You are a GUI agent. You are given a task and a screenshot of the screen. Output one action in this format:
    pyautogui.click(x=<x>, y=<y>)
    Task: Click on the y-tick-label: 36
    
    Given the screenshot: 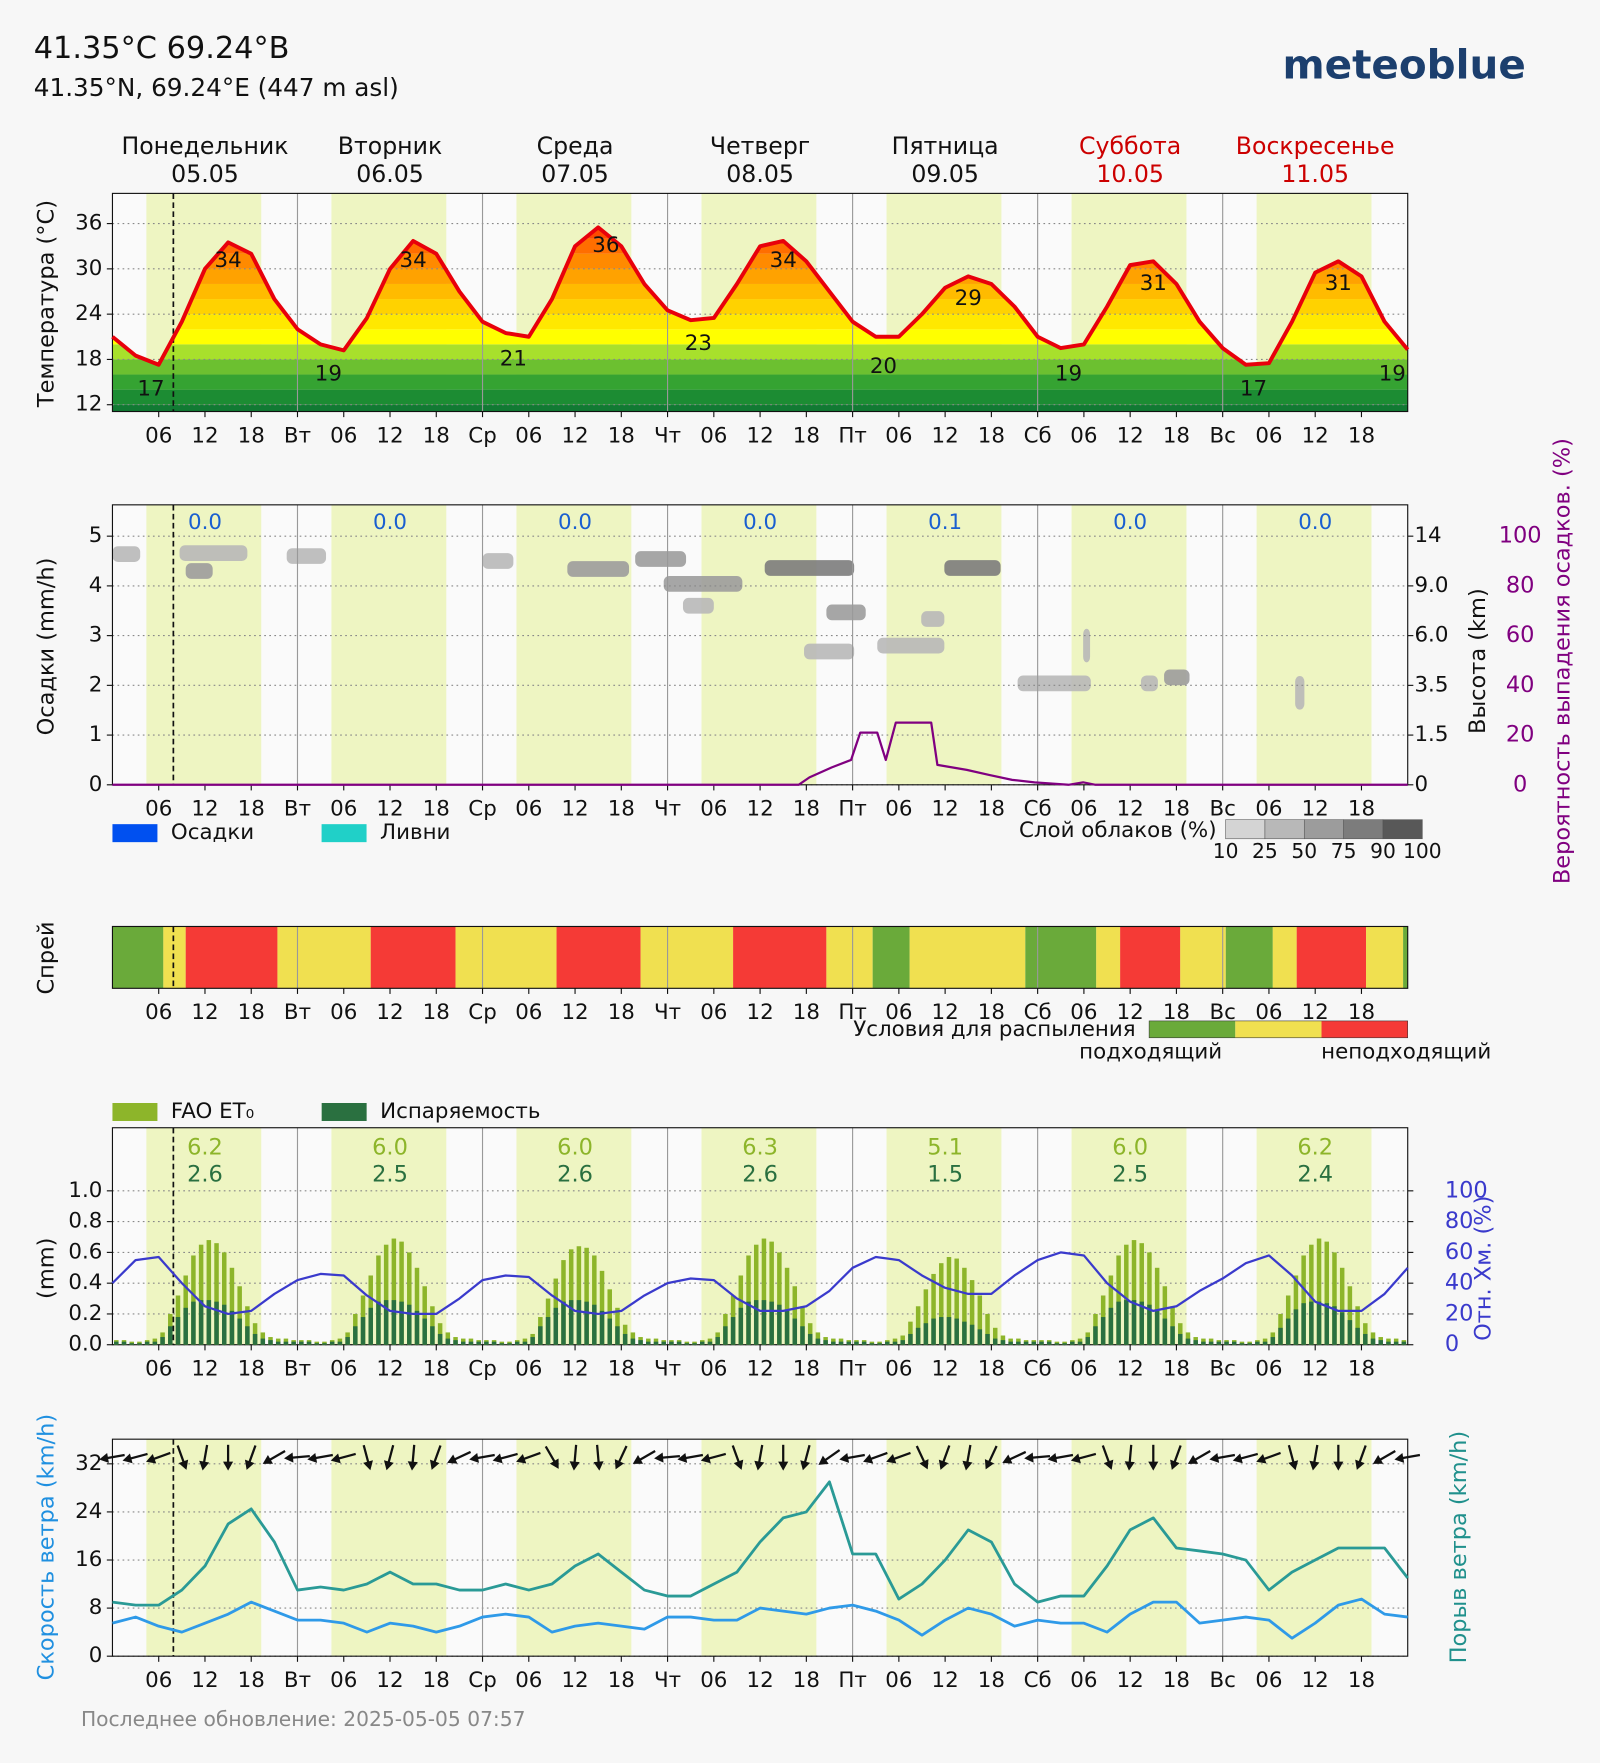 What is the action you would take?
    pyautogui.click(x=88, y=223)
    